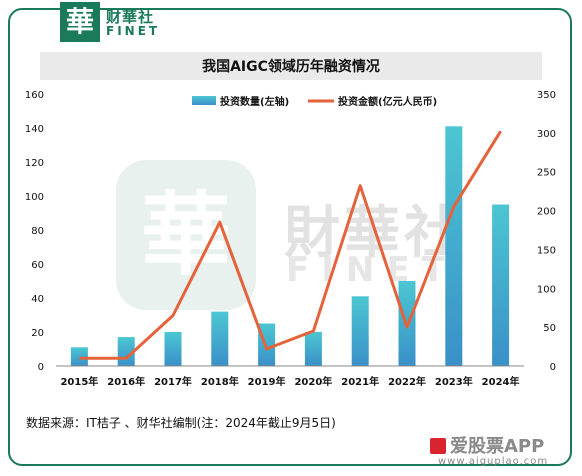  Describe the element at coordinates (313, 381) in the screenshot. I see `x-tick-label: 2020年` at that location.